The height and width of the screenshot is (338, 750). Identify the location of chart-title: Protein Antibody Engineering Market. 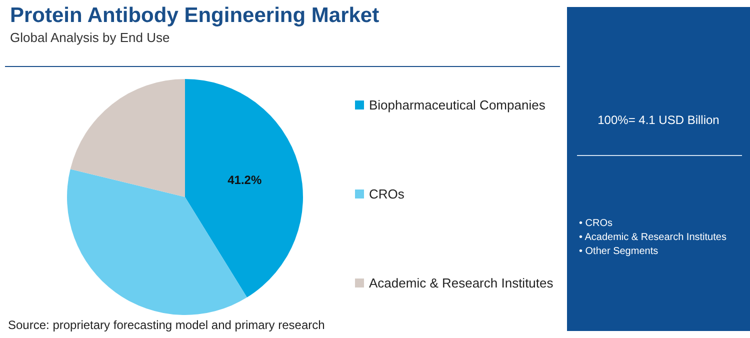
(195, 16).